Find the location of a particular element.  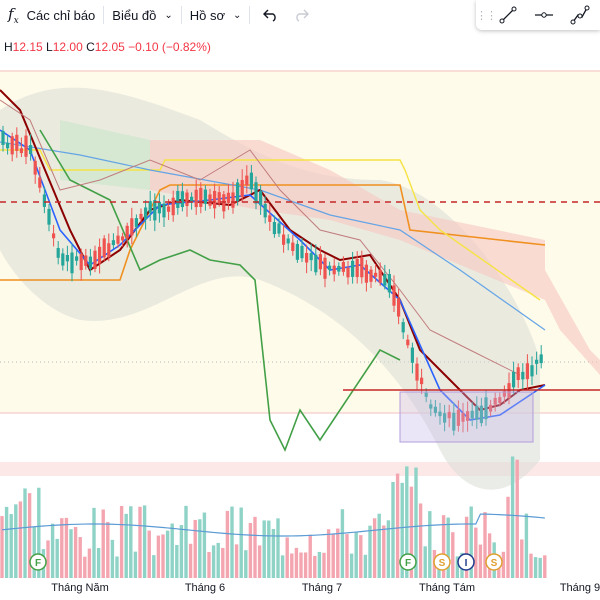

price-range-box is located at coordinates (466, 417).